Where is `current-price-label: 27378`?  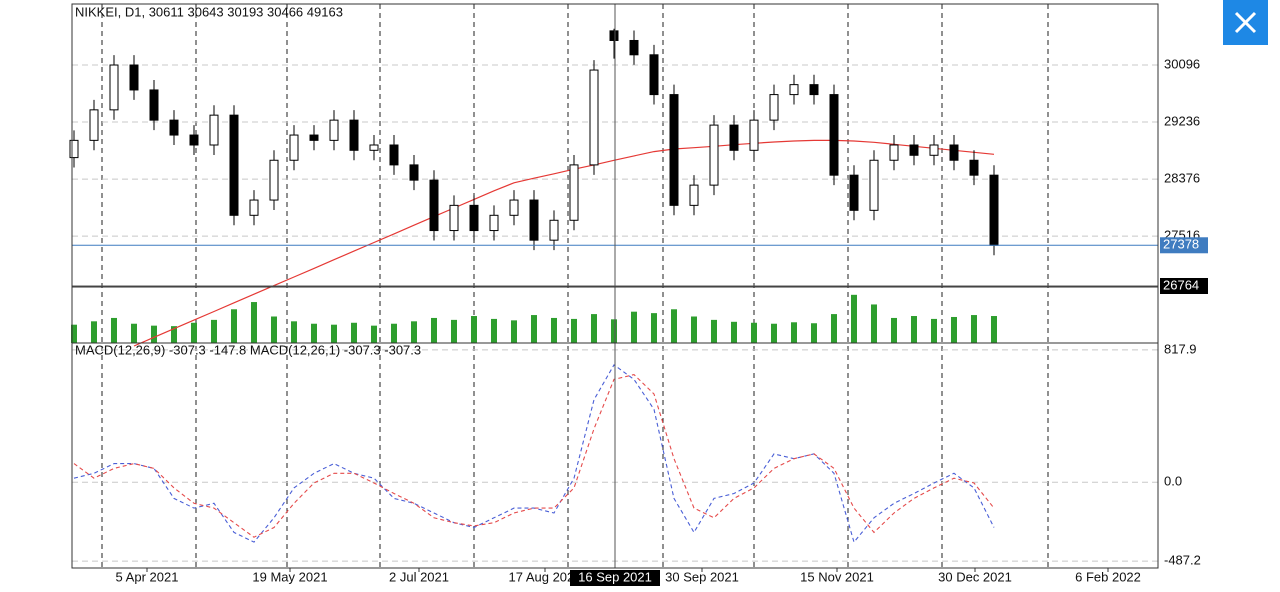
current-price-label: 27378 is located at coordinates (1181, 244).